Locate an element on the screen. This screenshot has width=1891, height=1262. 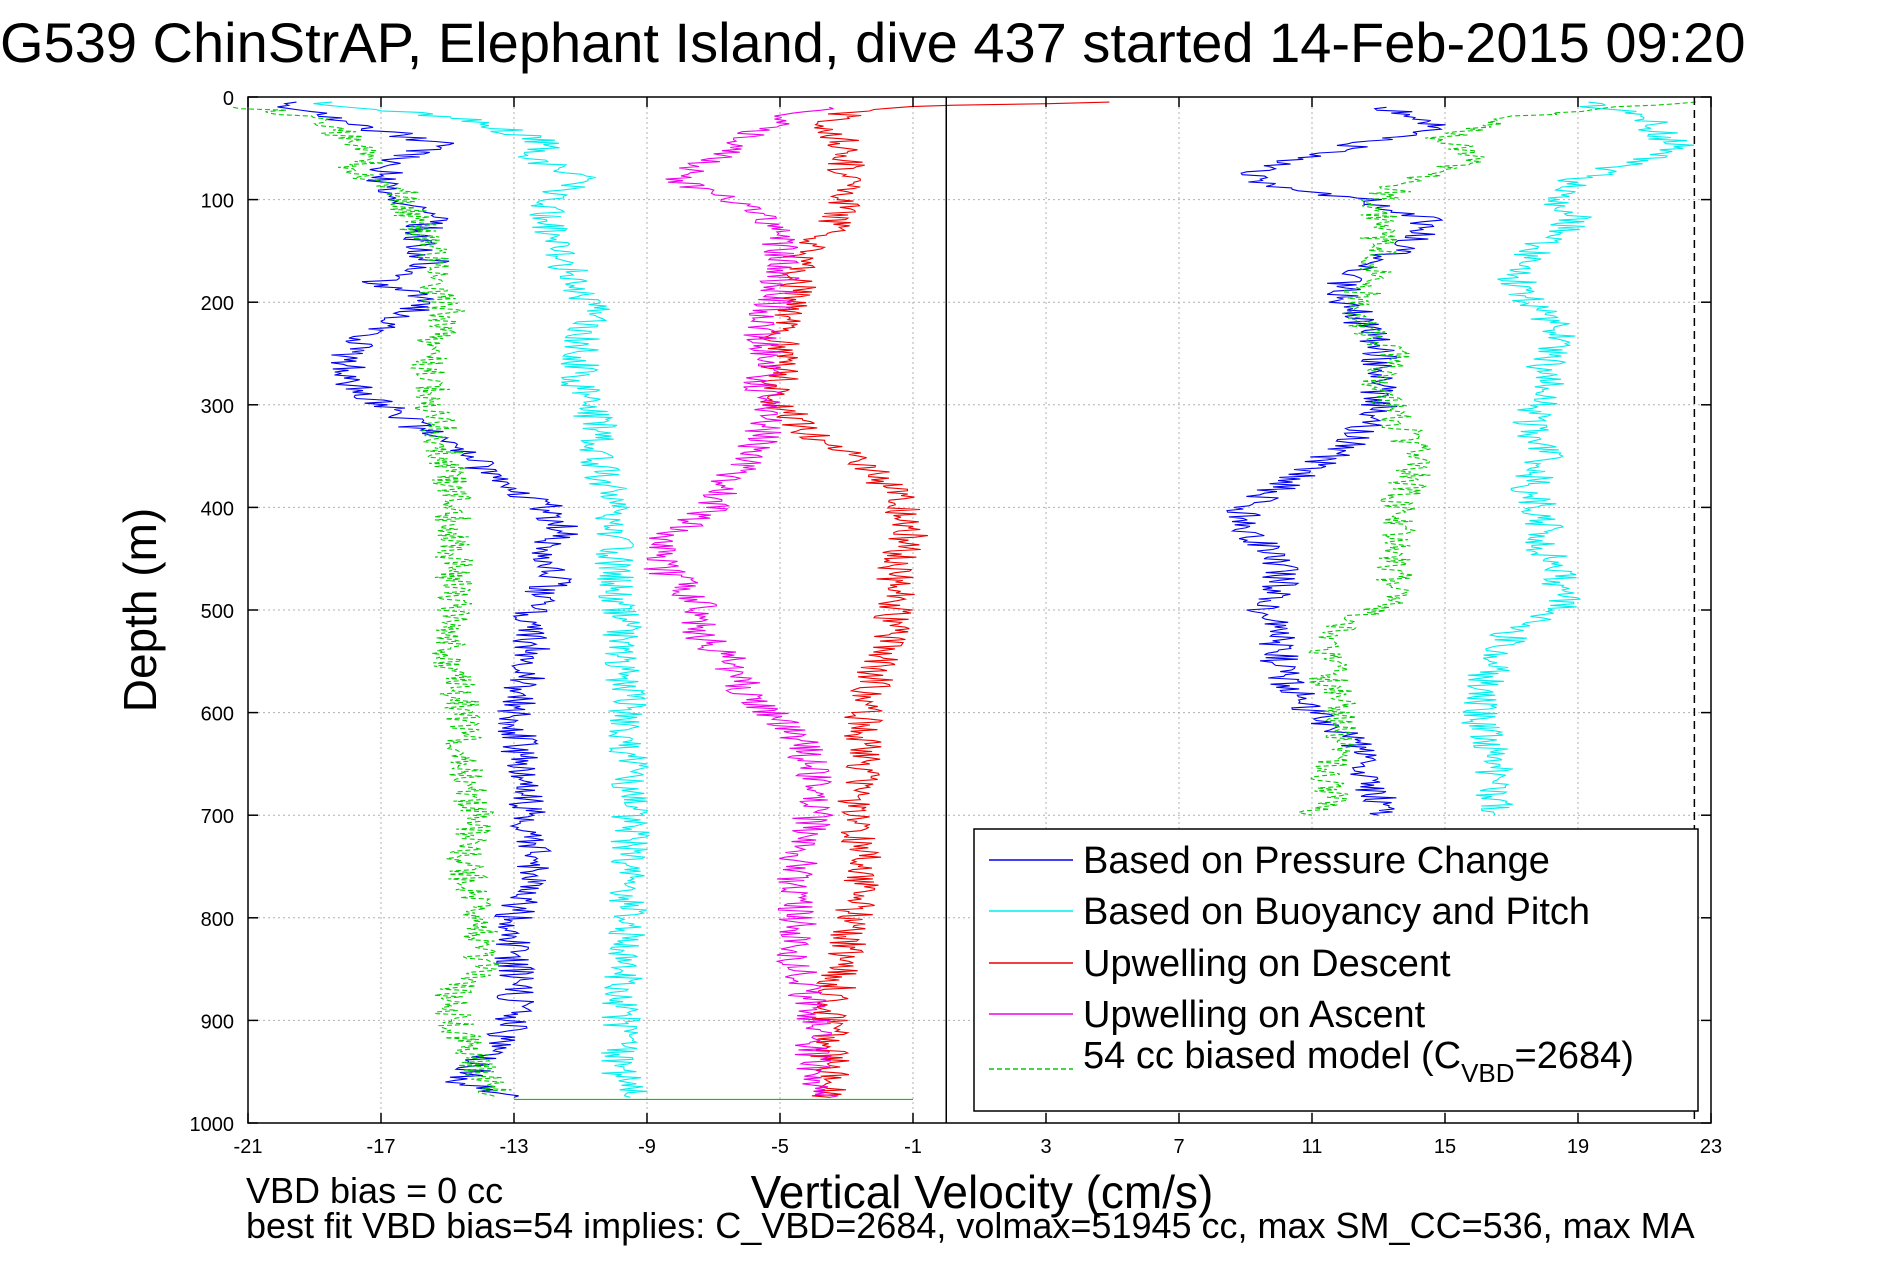
x-tick-label: 3 is located at coordinates (1045, 1147).